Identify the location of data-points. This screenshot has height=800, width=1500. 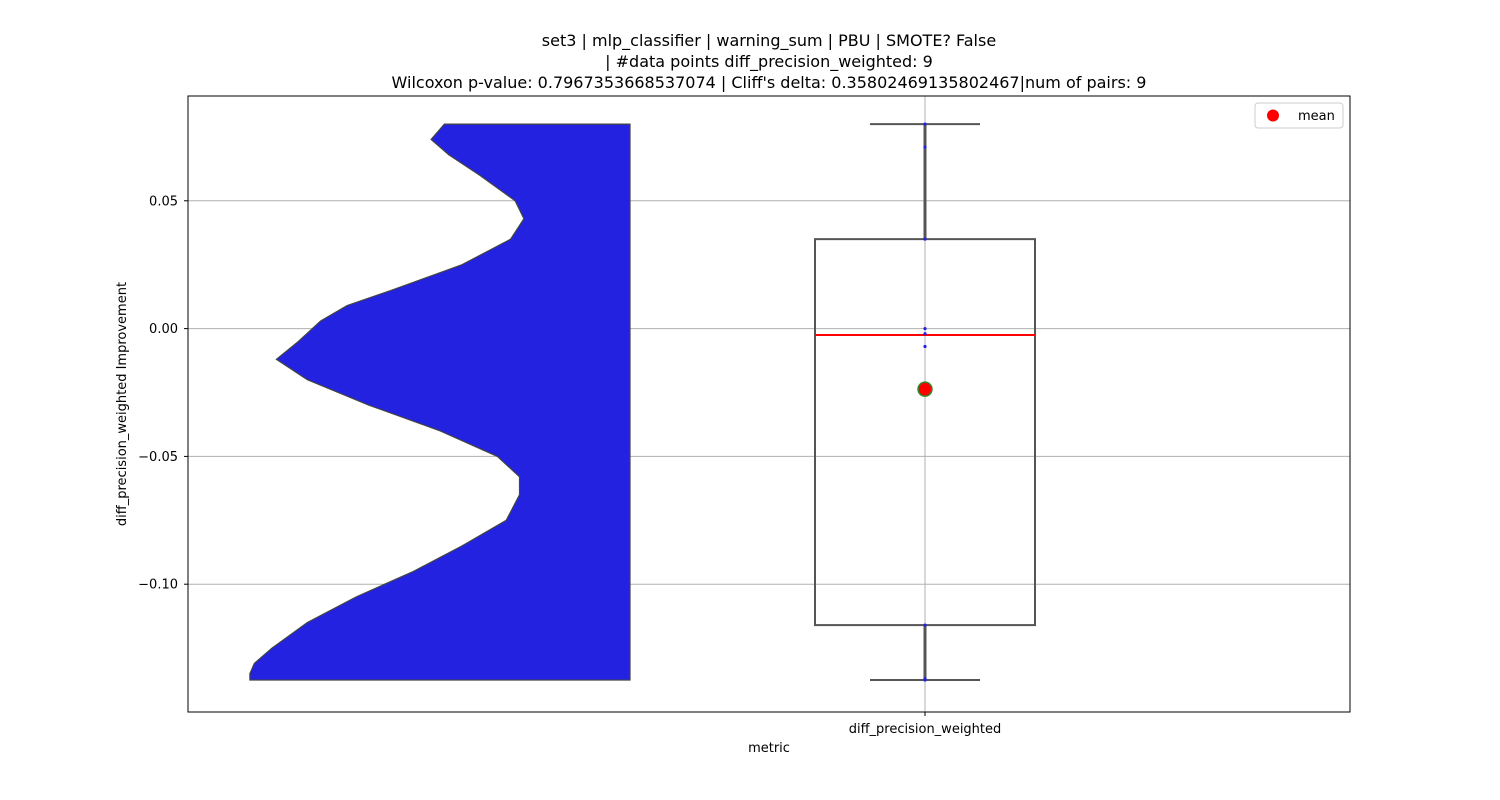
(925, 402).